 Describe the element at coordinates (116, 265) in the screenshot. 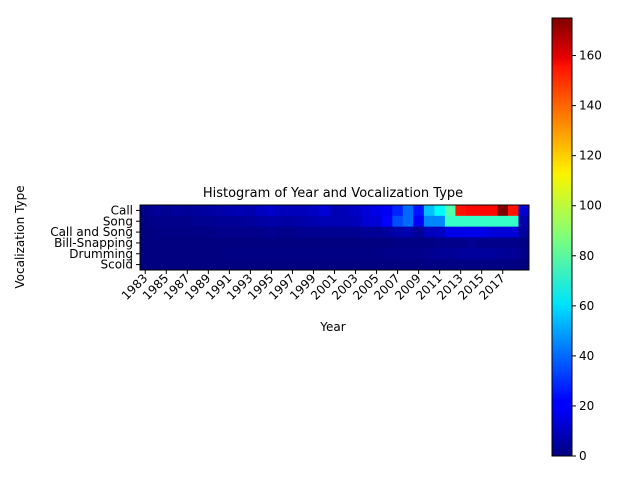

I see `y-tick-label: Scold` at that location.